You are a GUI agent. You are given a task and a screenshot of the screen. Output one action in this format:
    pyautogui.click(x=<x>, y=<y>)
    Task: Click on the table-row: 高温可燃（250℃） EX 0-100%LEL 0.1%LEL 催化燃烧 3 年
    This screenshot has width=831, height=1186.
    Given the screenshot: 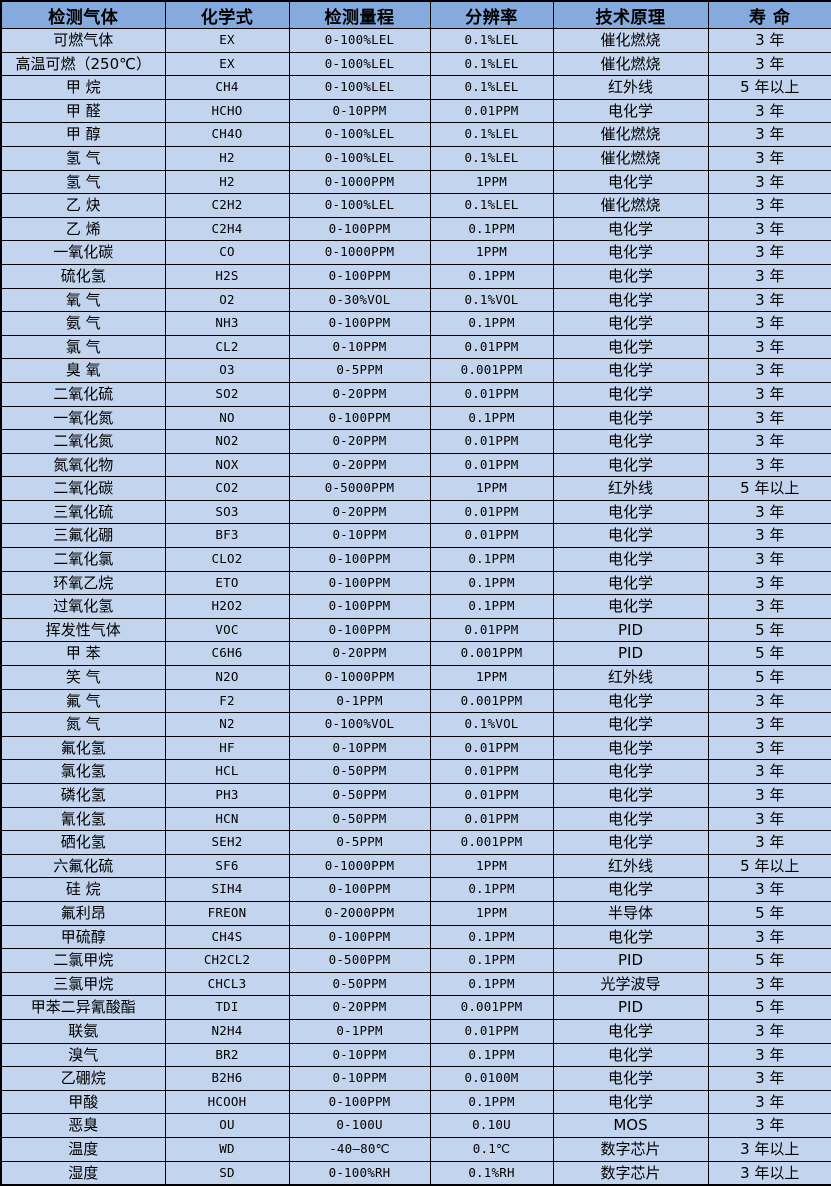 What is the action you would take?
    pyautogui.click(x=415, y=64)
    